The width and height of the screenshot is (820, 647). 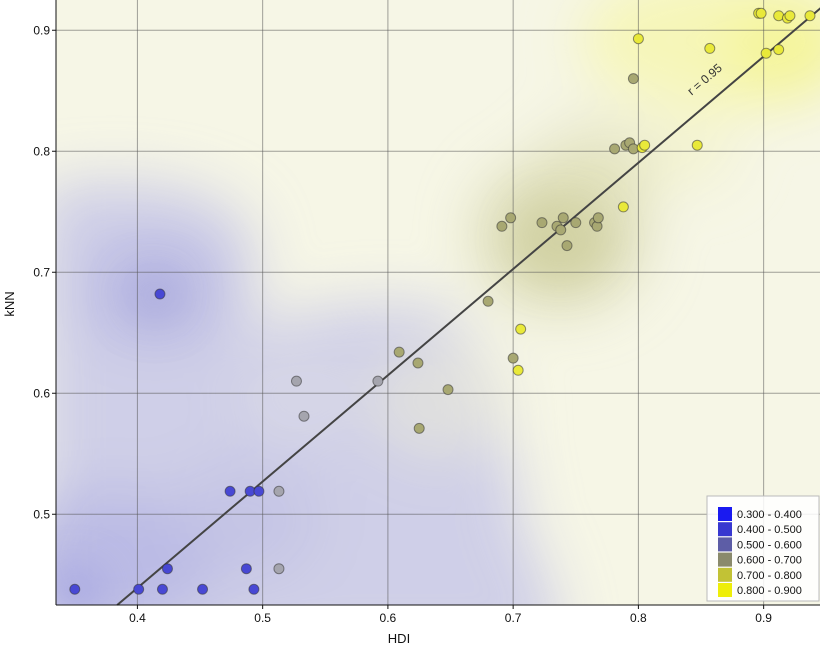 What do you see at coordinates (9, 303) in the screenshot?
I see `y-axis-title: kNN` at bounding box center [9, 303].